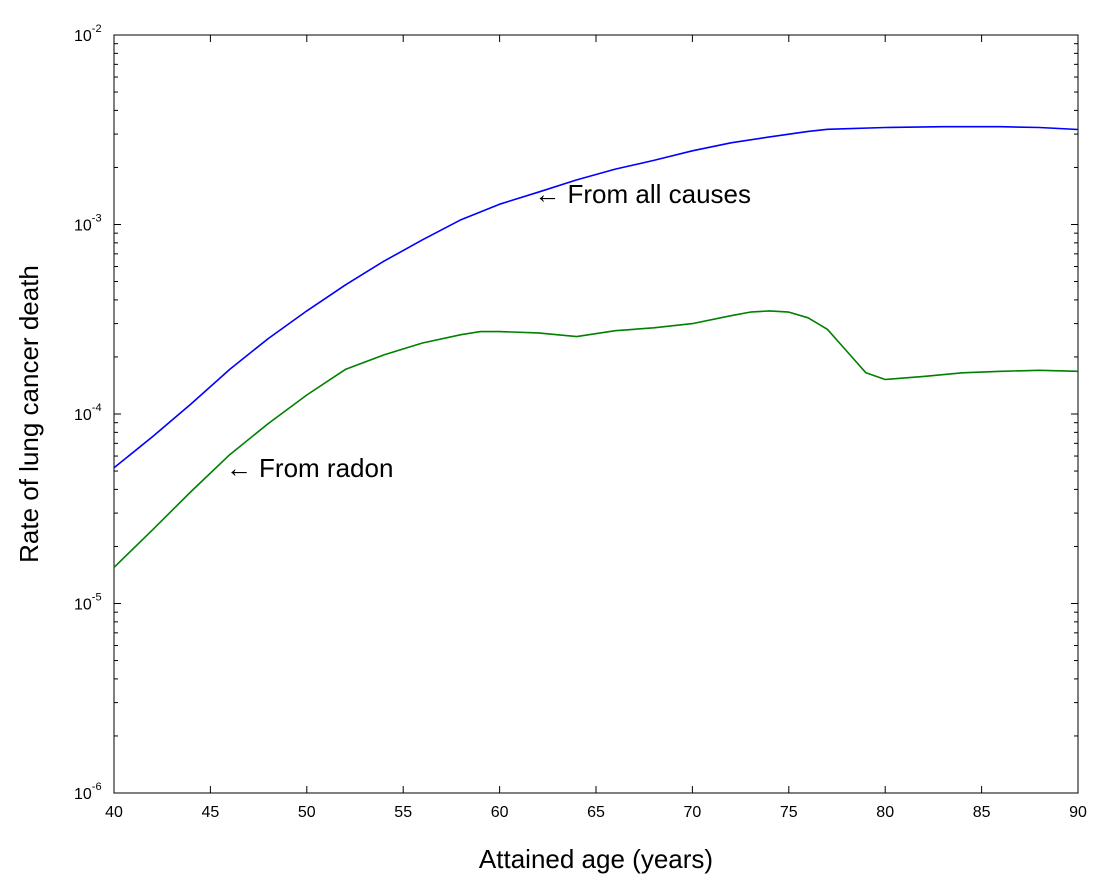 The width and height of the screenshot is (1094, 880). I want to click on x-tick-label: 80, so click(885, 812).